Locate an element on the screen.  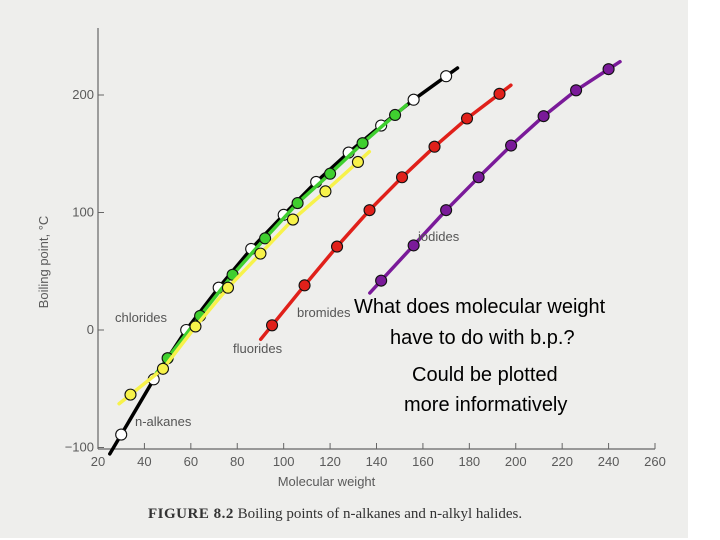
label-n-alkanes: n-alkanes is located at coordinates (163, 421).